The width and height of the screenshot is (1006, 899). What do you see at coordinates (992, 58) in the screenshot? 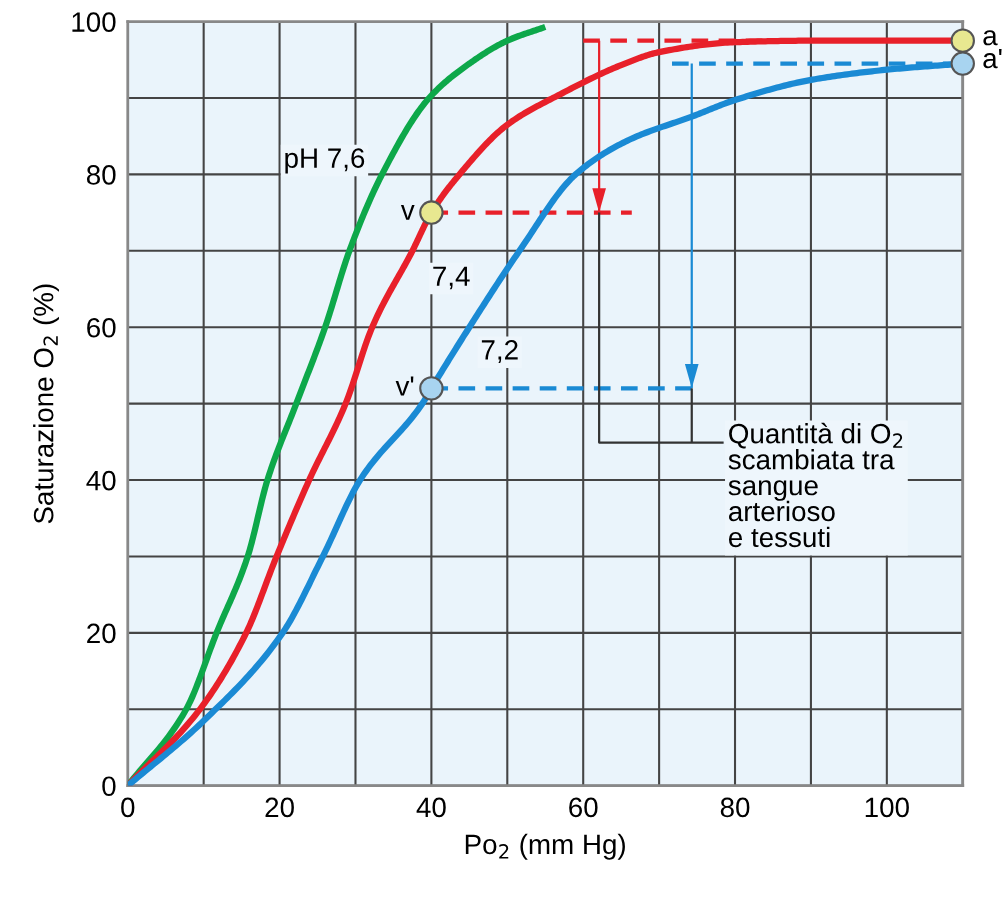
I see `annotation: a'` at bounding box center [992, 58].